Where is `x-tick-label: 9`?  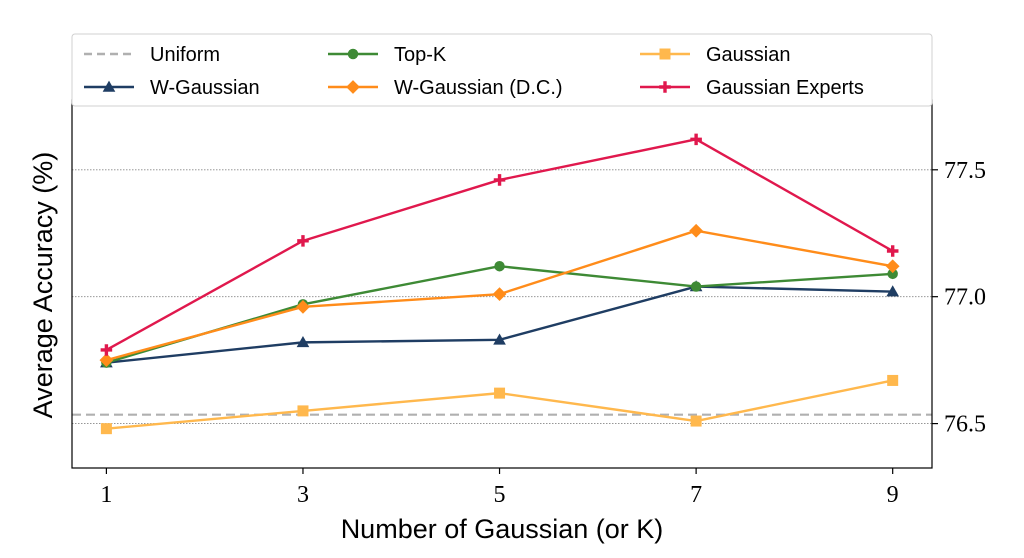
x-tick-label: 9 is located at coordinates (893, 495).